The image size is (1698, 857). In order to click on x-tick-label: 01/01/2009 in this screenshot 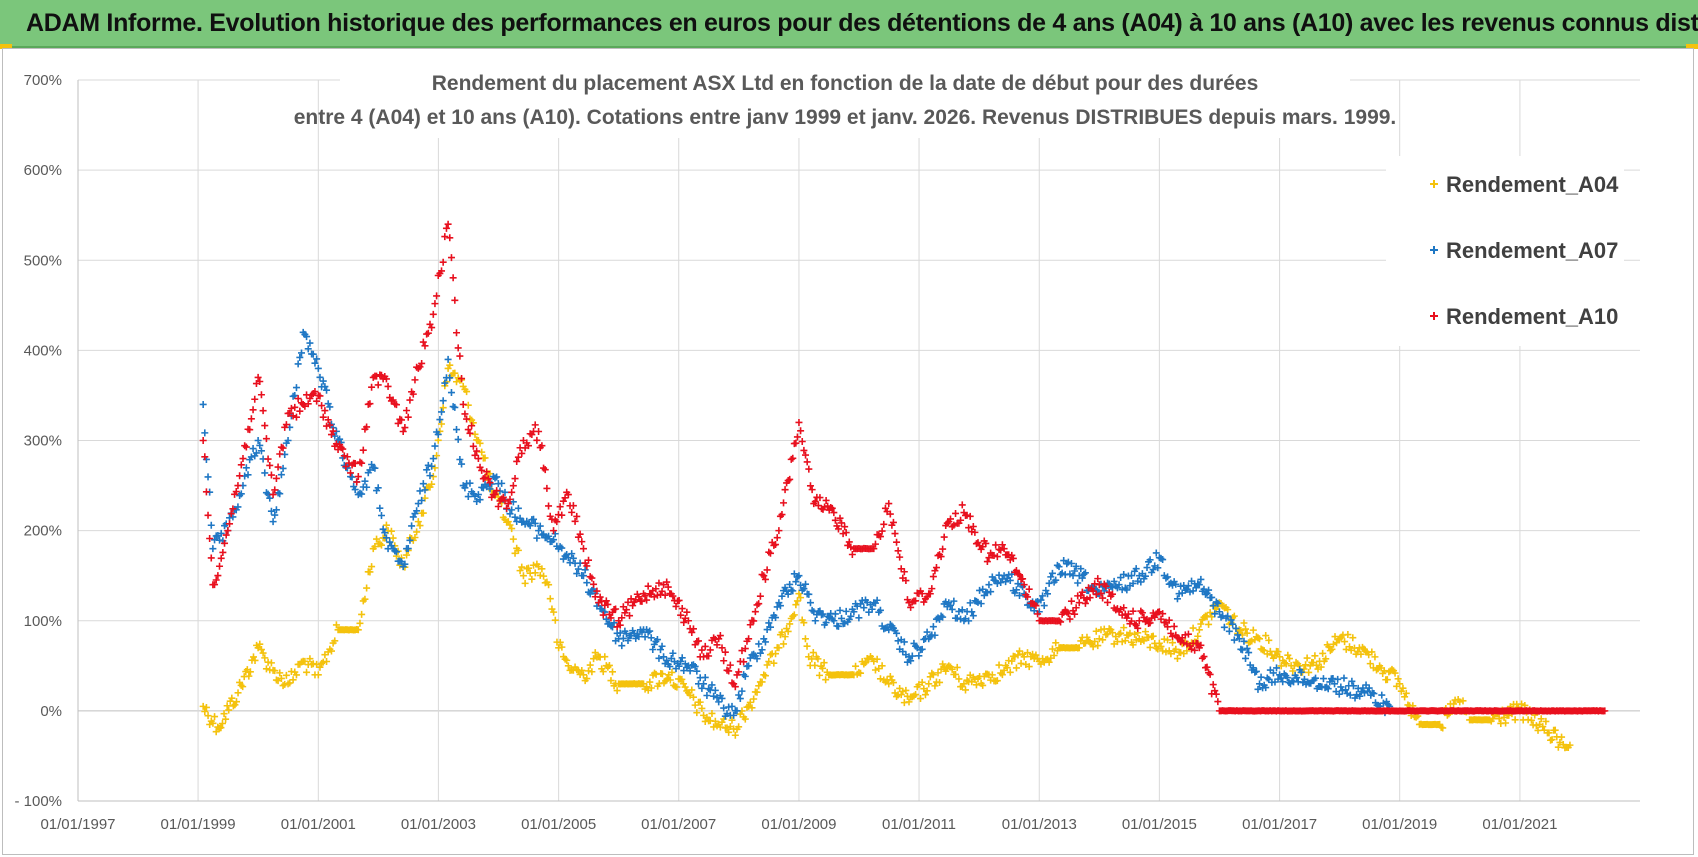, I will do `click(798, 824)`.